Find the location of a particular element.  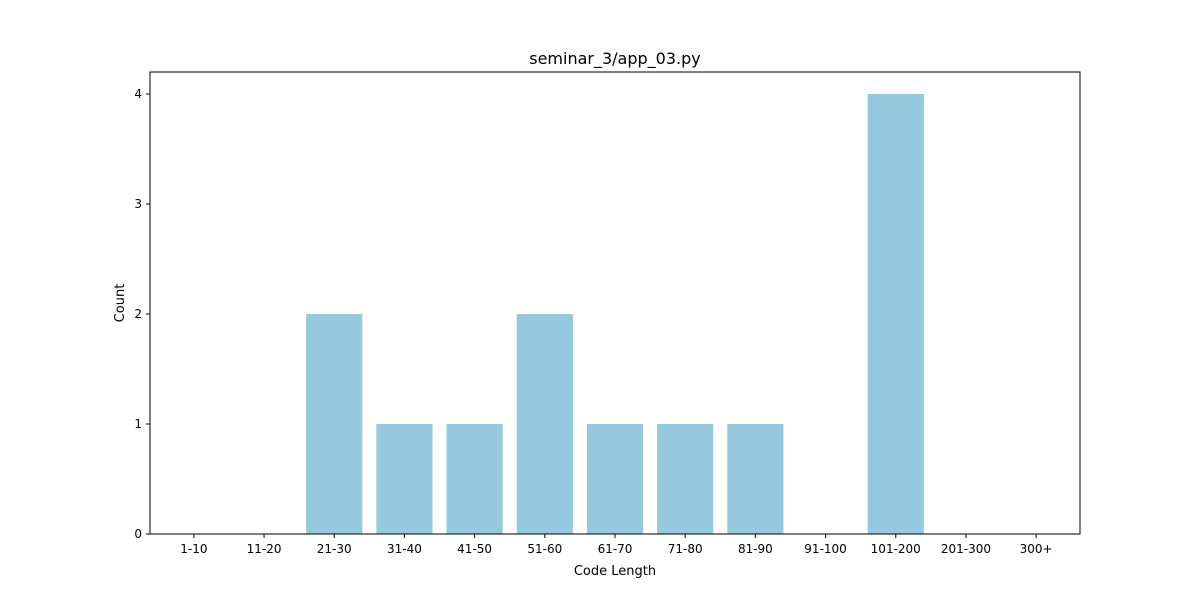

x-tick-label: 300+ is located at coordinates (1036, 549).